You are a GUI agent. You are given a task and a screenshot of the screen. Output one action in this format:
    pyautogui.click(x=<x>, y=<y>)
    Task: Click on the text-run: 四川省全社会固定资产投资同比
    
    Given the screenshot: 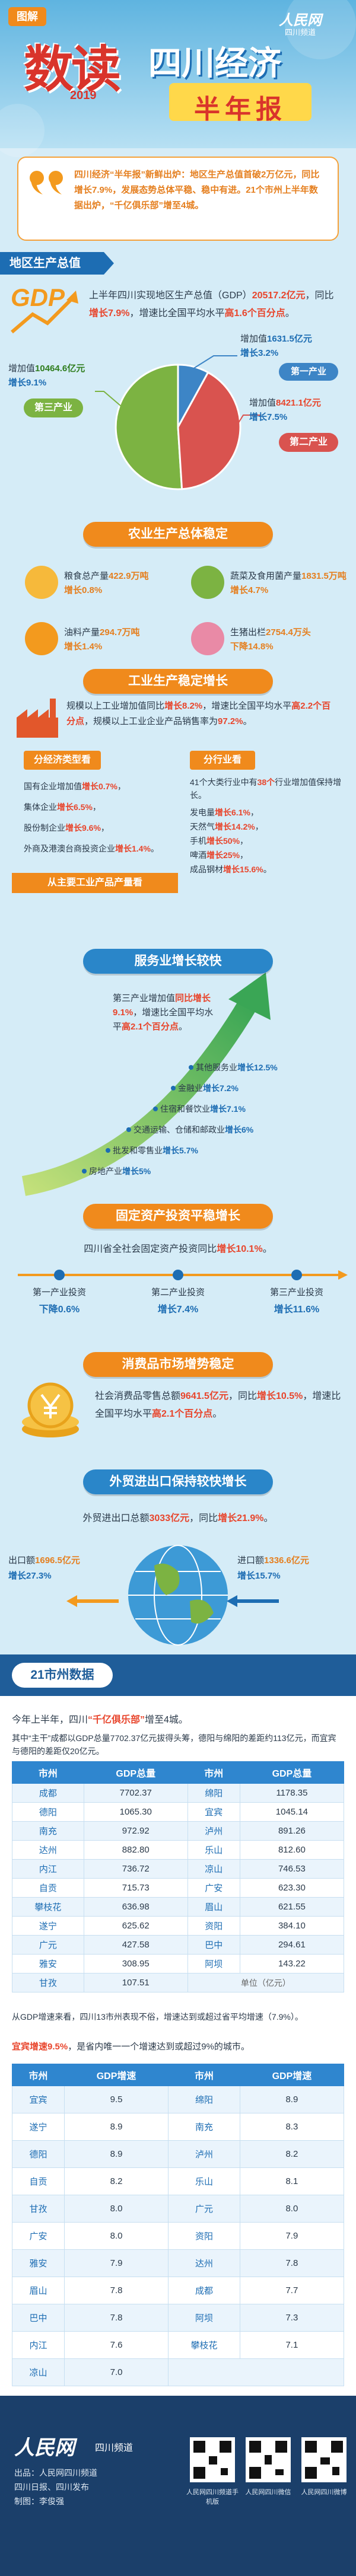 What is the action you would take?
    pyautogui.click(x=150, y=1249)
    